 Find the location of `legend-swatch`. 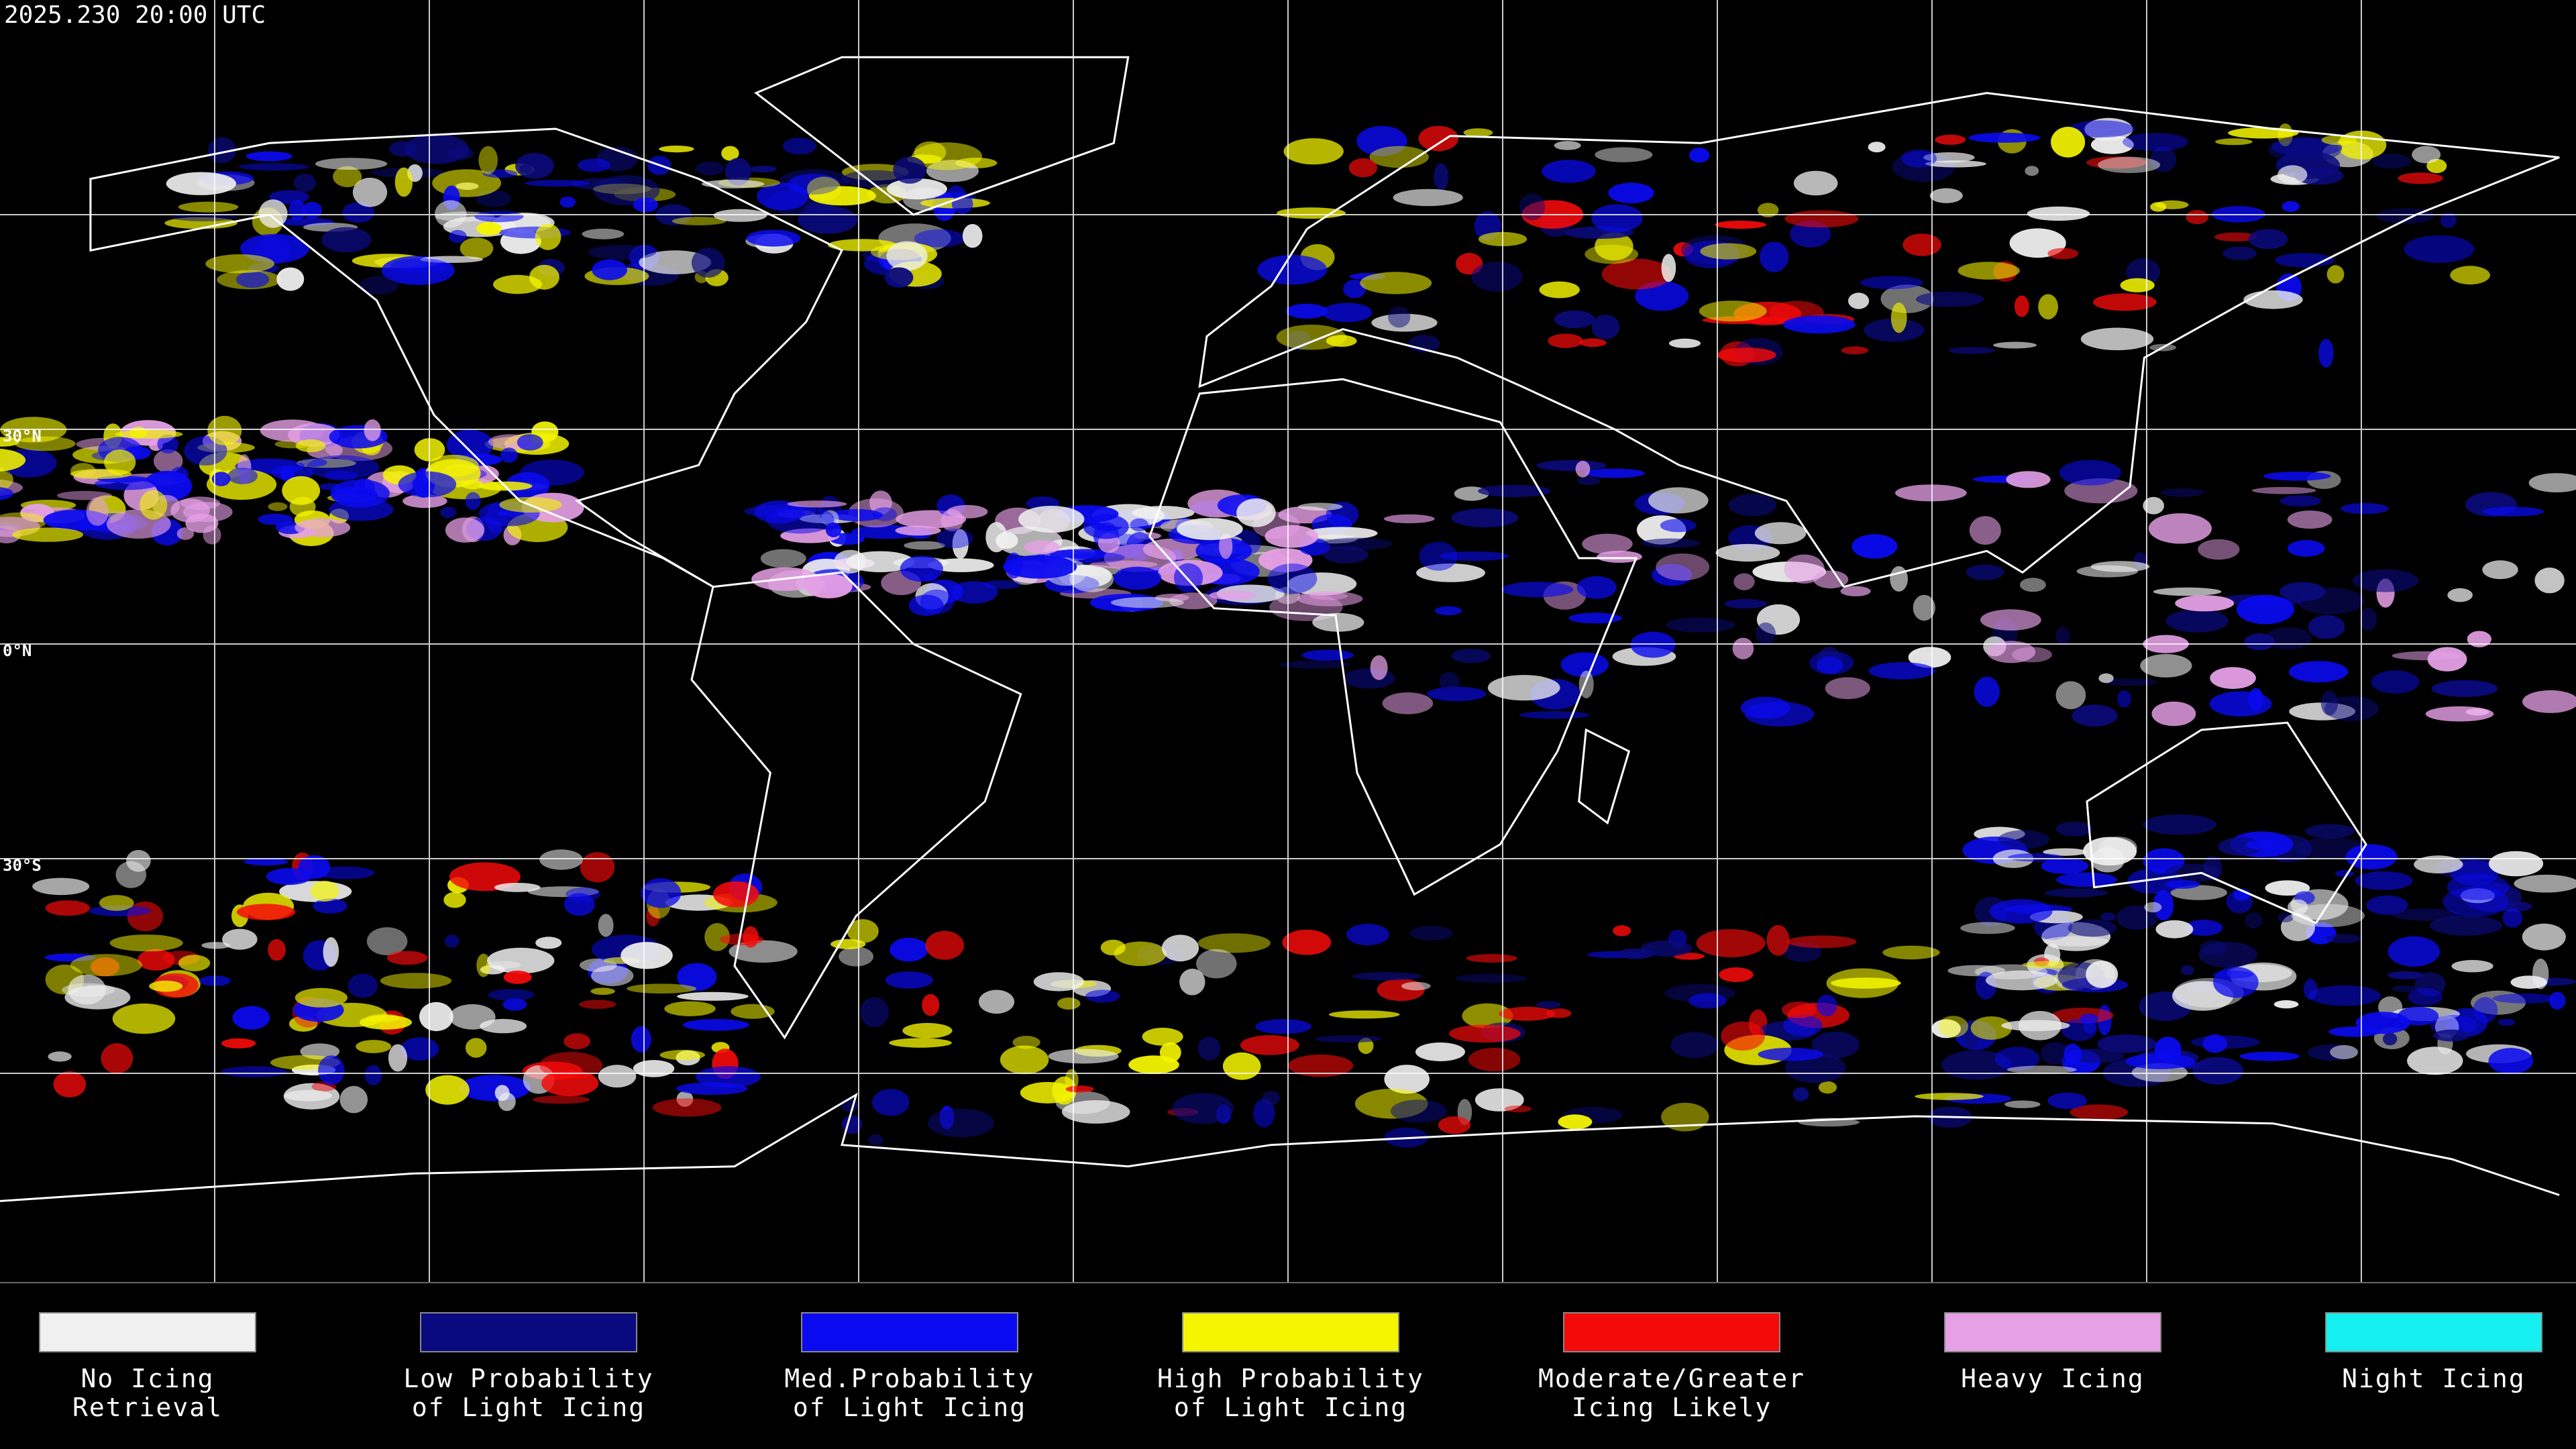

legend-swatch is located at coordinates (147, 1332).